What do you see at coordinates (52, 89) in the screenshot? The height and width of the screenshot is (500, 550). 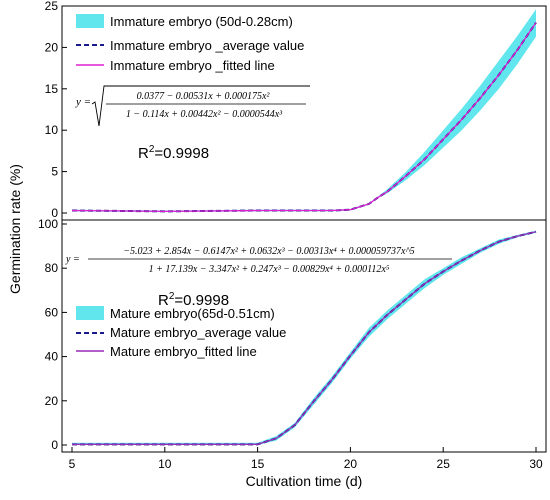 I see `top-y-tick-label: 15` at bounding box center [52, 89].